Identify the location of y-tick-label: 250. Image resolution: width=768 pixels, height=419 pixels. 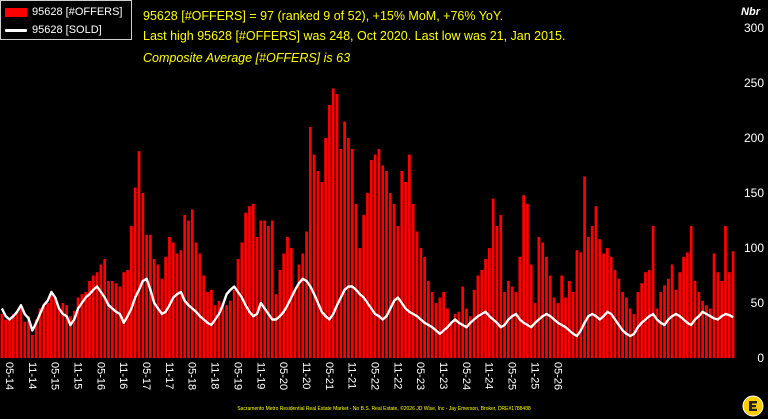
(754, 83).